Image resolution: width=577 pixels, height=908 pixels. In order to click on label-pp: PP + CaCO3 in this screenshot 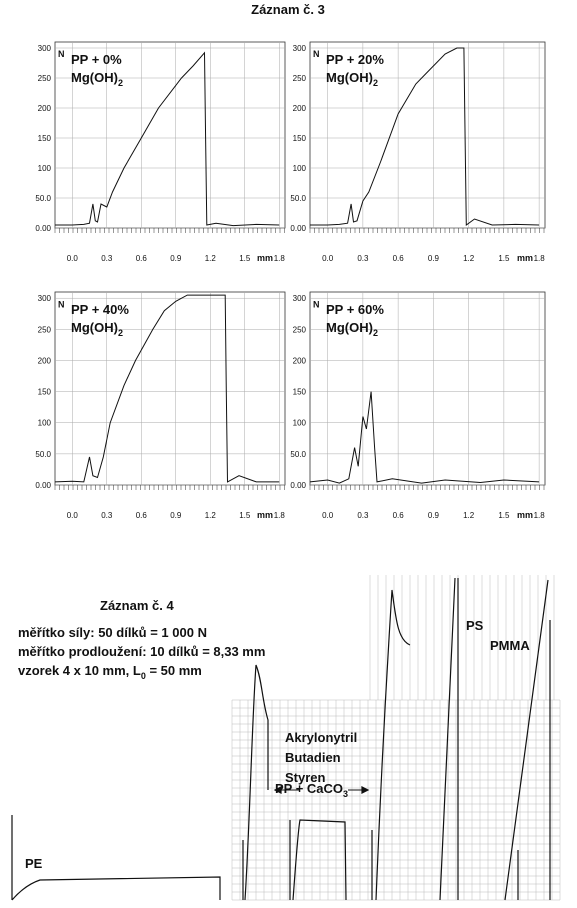, I will do `click(311, 790)`.